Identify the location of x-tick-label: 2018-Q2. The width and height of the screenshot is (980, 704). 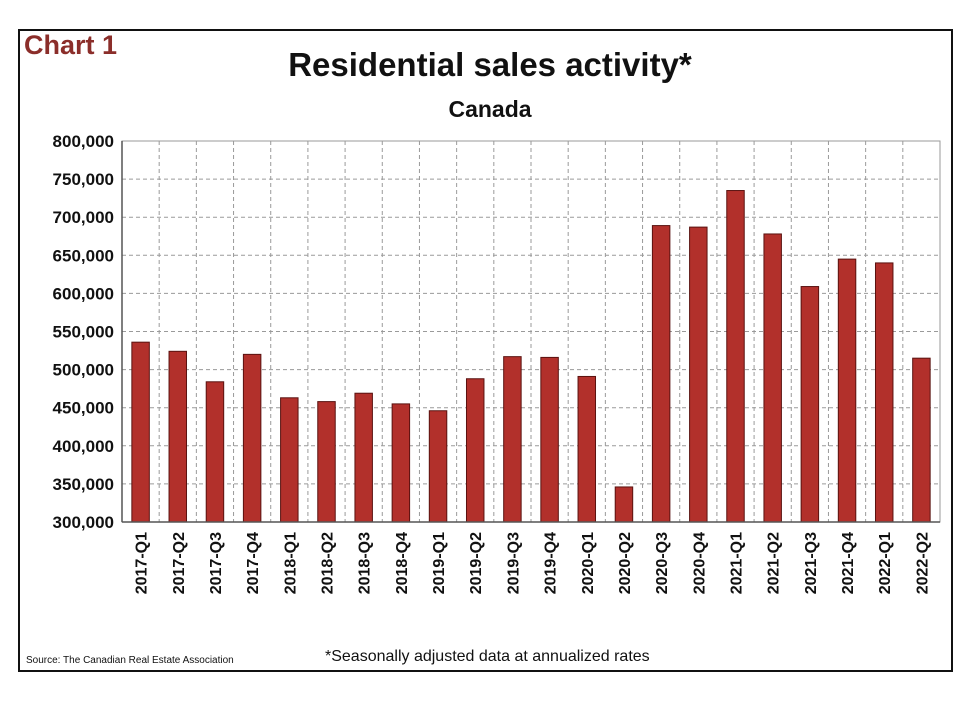
(328, 563).